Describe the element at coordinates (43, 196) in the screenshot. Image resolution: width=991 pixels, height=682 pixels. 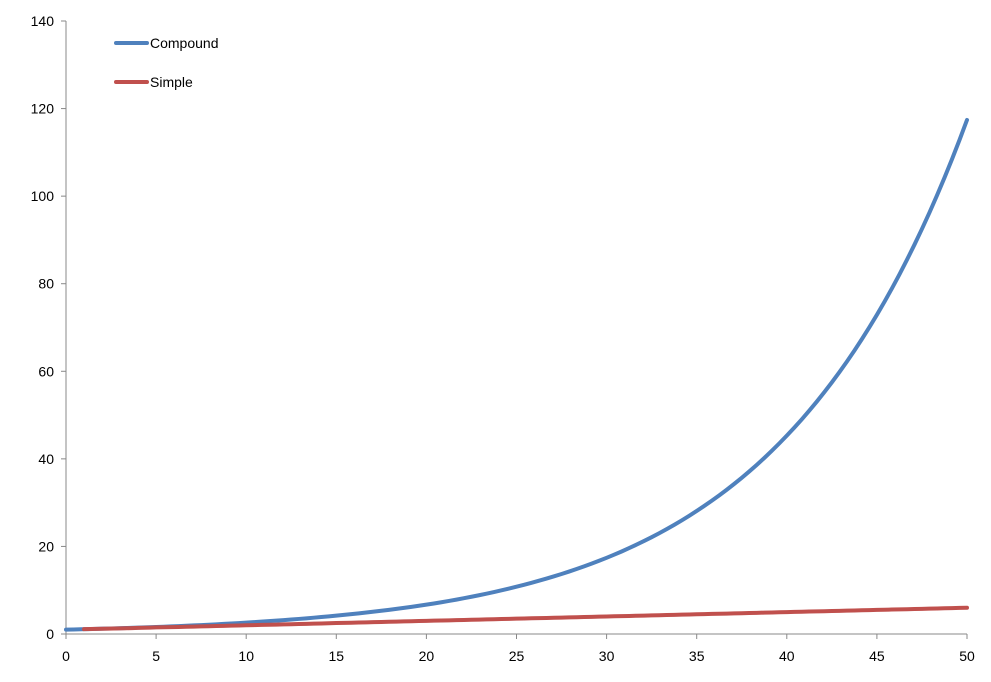
I see `y-tick-label: 100` at that location.